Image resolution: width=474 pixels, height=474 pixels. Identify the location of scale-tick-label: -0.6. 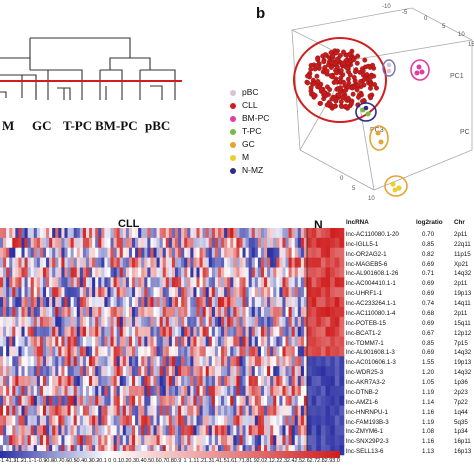
(64, 461).